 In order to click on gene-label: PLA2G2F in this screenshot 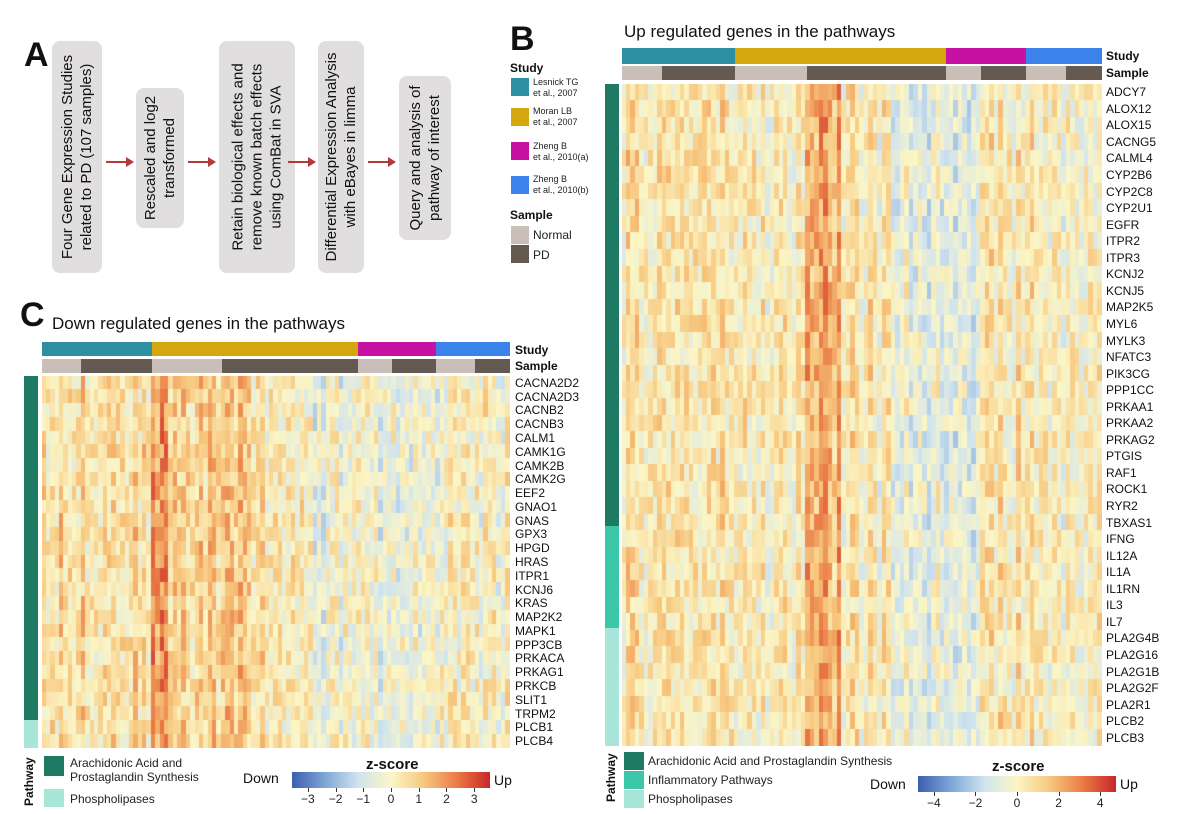, I will do `click(1132, 688)`.